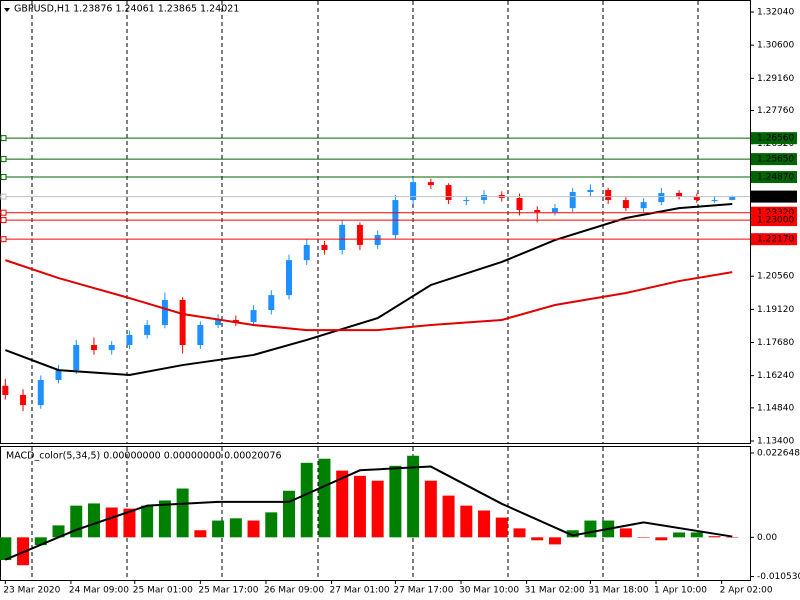 This screenshot has height=600, width=800. What do you see at coordinates (778, 577) in the screenshot?
I see `y-tick-label: -0.010530` at bounding box center [778, 577].